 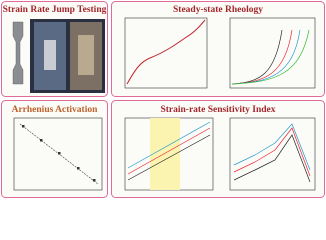 I want to click on panel-title: Arrhenius Activation, so click(x=55, y=110).